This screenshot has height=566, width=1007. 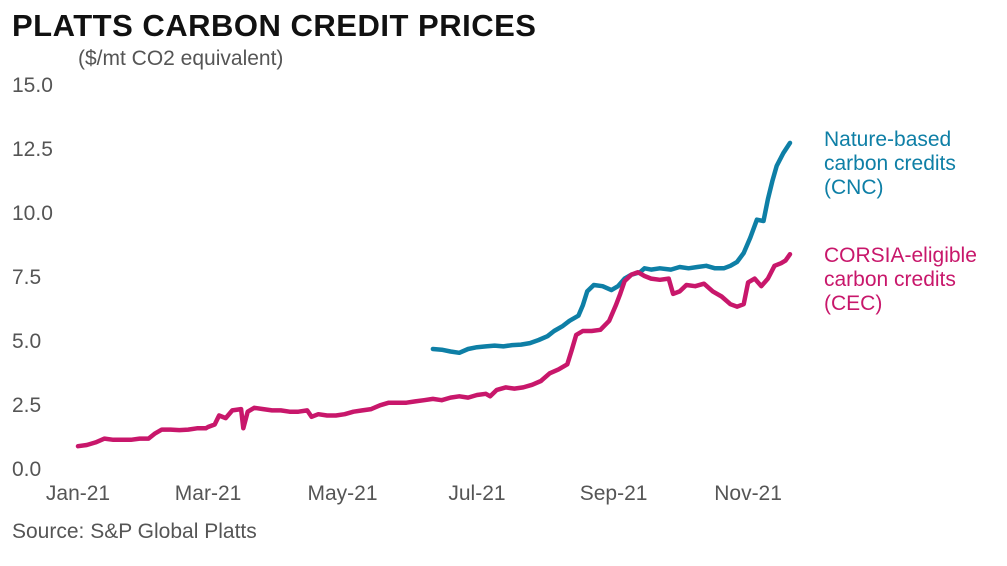 I want to click on series-label-line: CORSIA-eligible, so click(x=900, y=255).